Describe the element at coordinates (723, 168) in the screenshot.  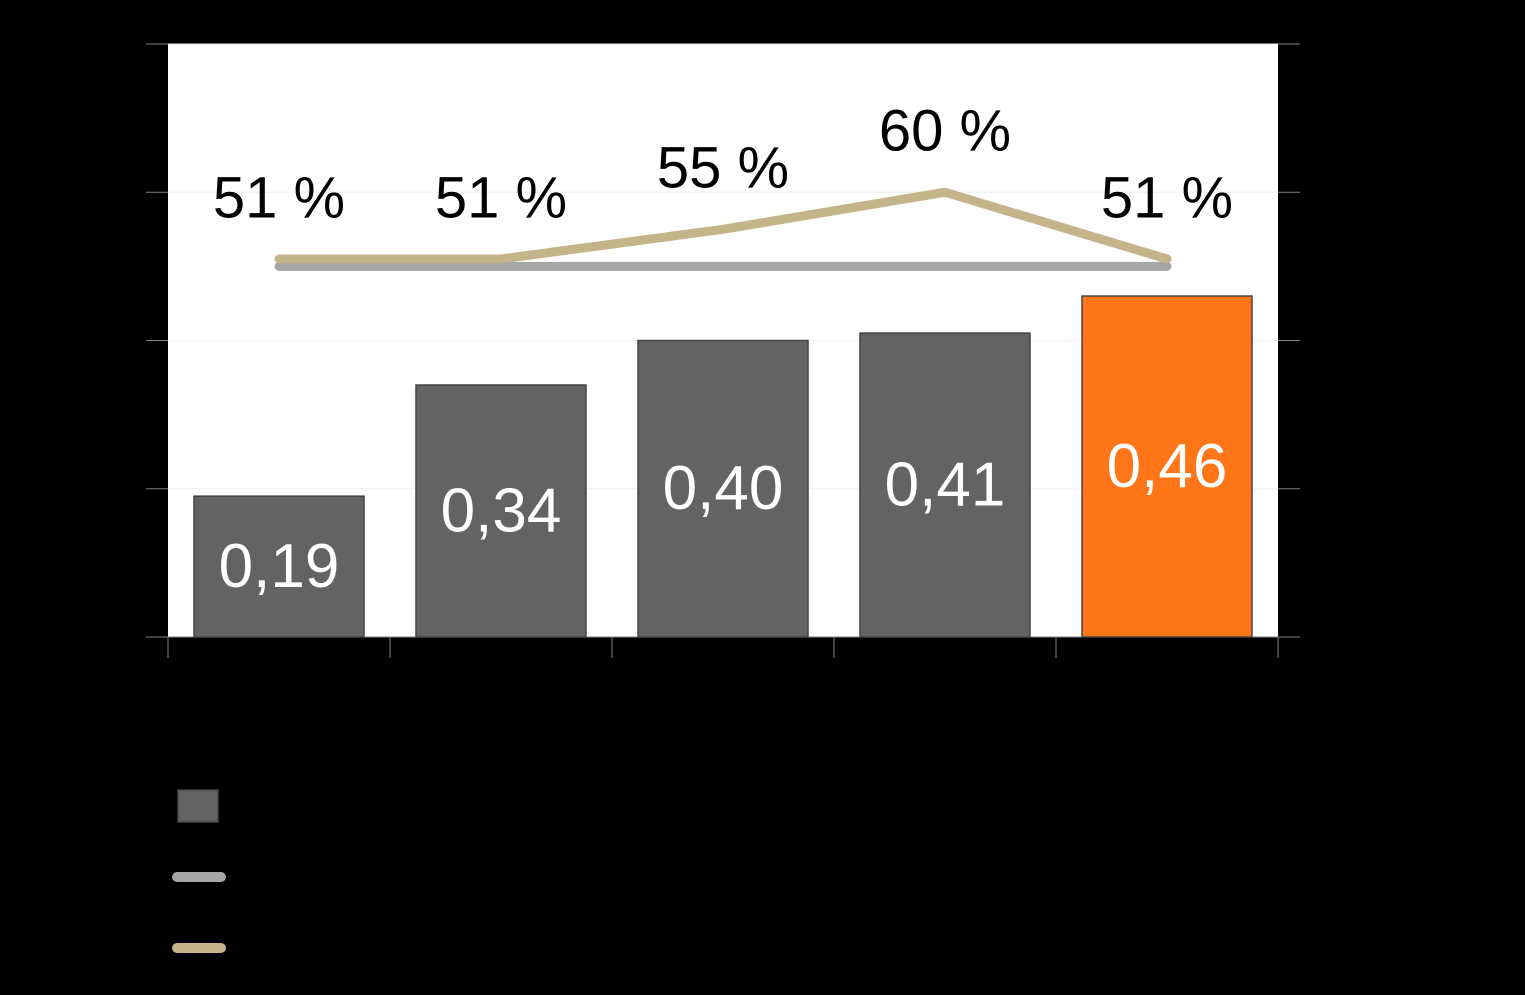
I see `line-value-label: 55 %` at that location.